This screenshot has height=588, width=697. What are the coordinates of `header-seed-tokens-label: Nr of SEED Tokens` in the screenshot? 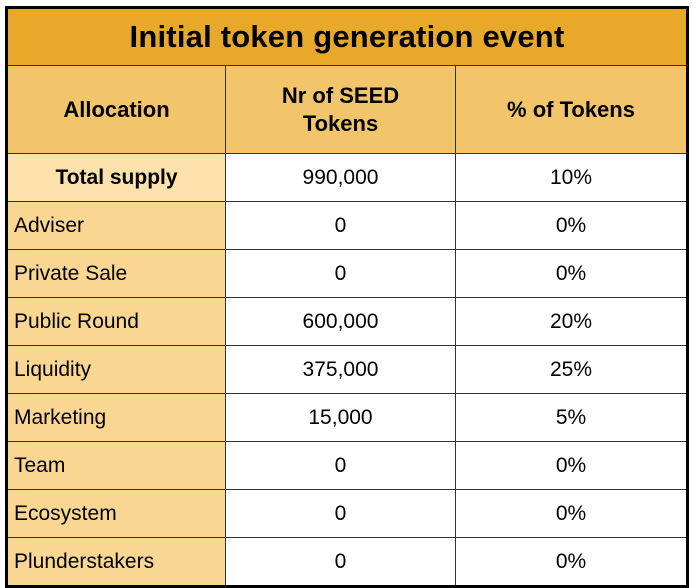 It's located at (340, 109).